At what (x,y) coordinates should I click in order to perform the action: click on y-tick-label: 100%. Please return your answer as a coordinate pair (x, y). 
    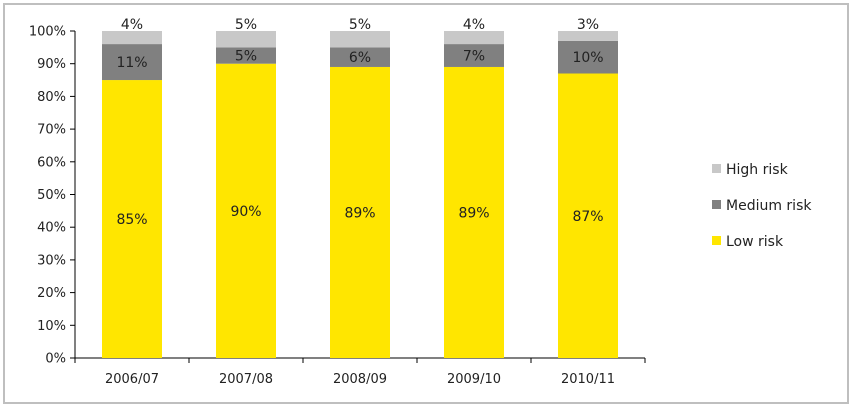
    Looking at the image, I should click on (47, 32).